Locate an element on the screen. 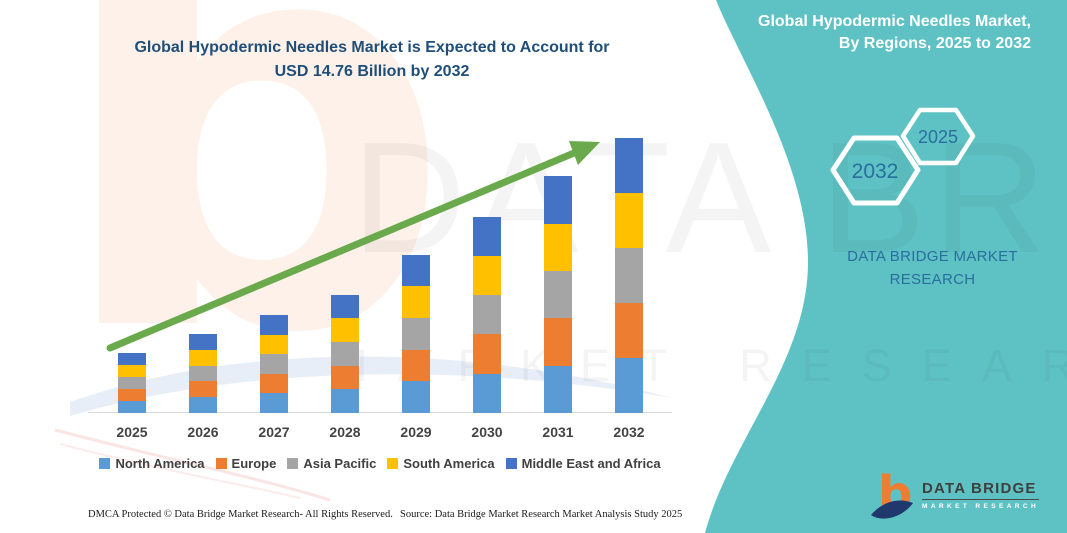 Image resolution: width=1067 pixels, height=533 pixels. bar-2029 is located at coordinates (416, 333).